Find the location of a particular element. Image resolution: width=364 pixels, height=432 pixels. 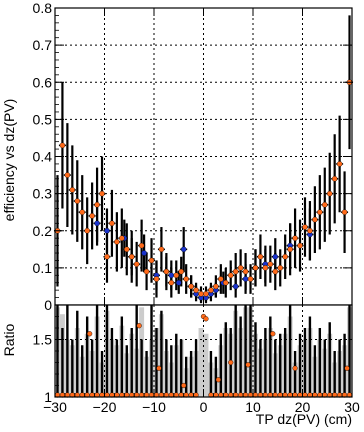

bottom-y-tick-label: 1.5 is located at coordinates (43, 340).